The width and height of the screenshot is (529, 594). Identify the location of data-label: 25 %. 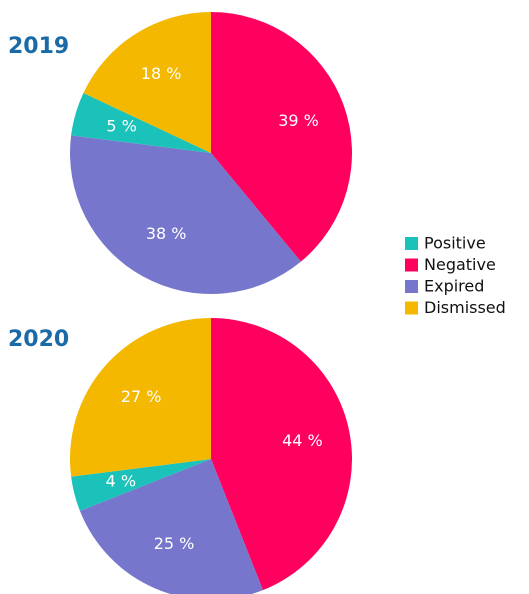
(174, 543).